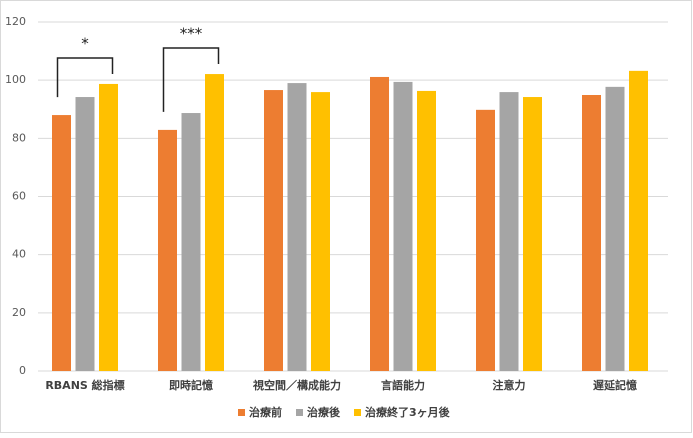 Image resolution: width=693 pixels, height=438 pixels. I want to click on significance-label: *, so click(85, 43).